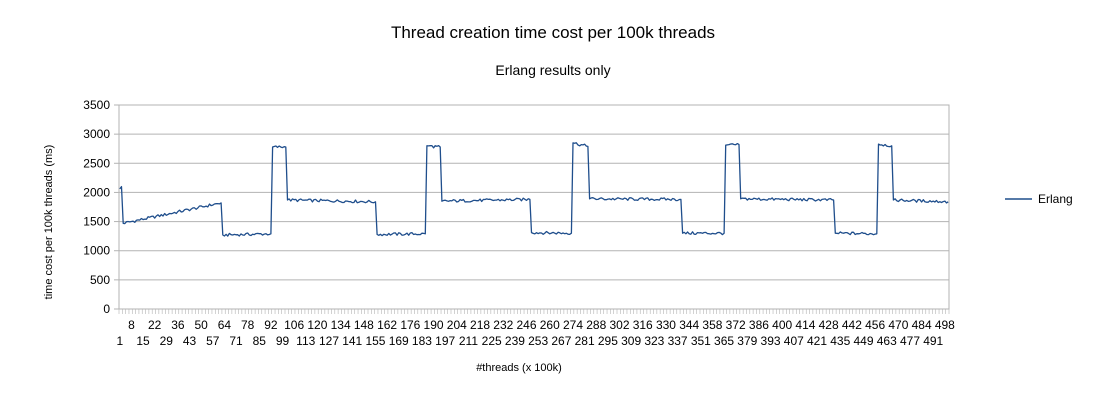  I want to click on x-tick-label: 498, so click(945, 325).